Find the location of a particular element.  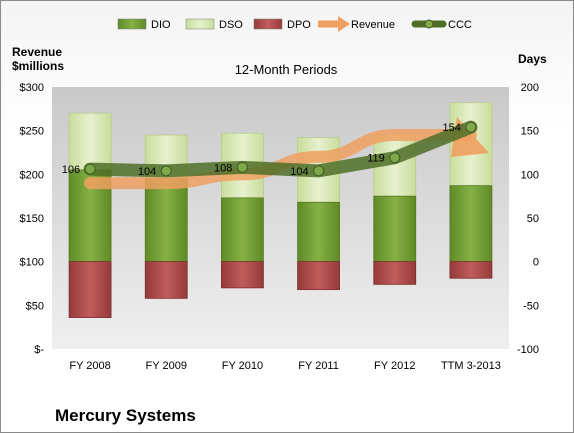

left-axis-title-line2: $millions is located at coordinates (38, 66).